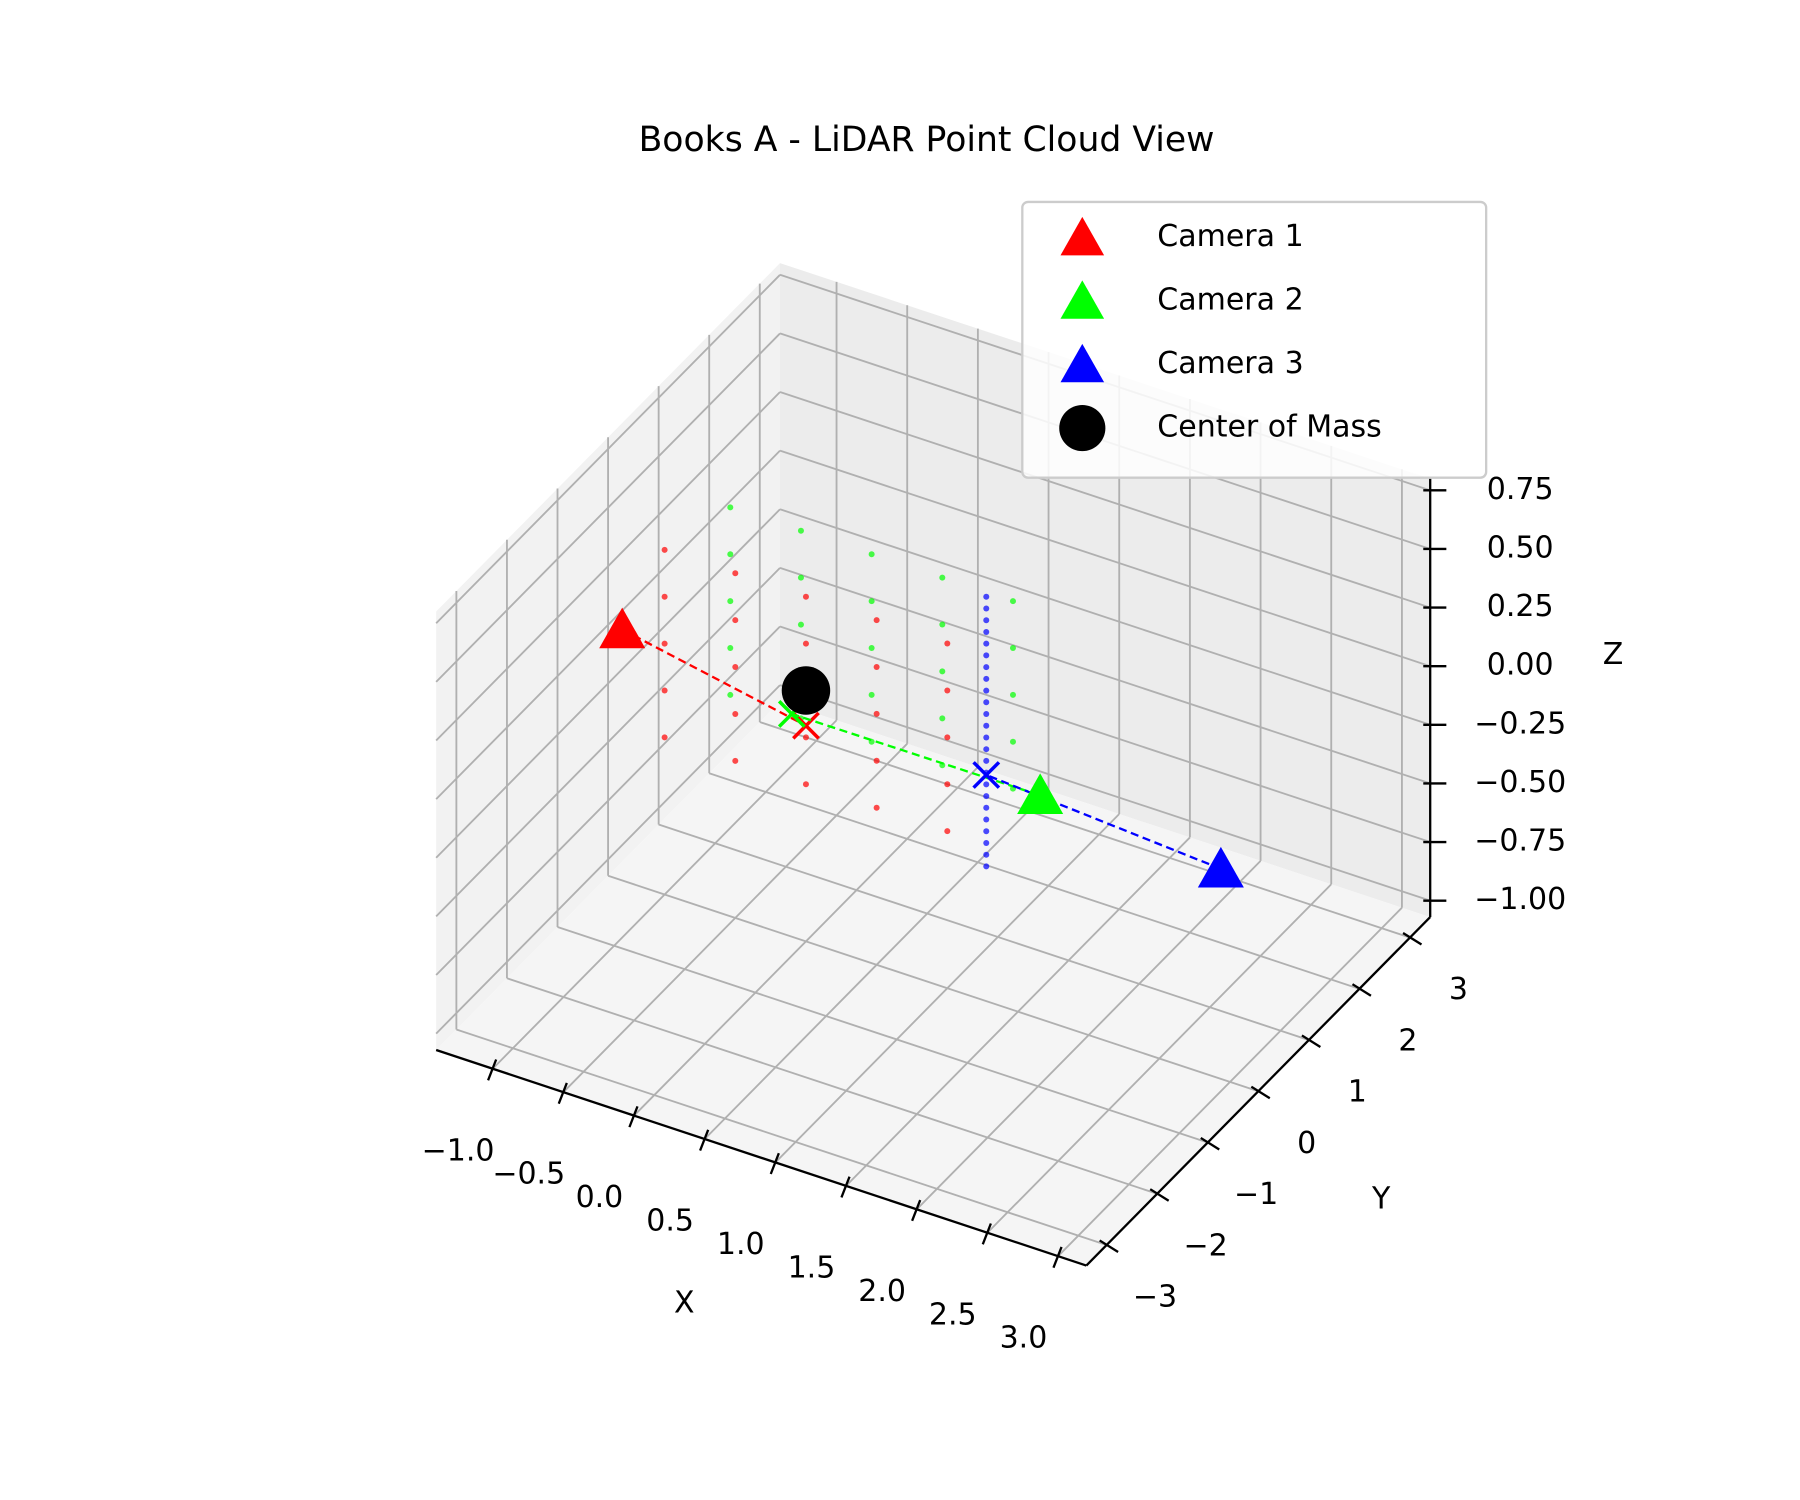 This screenshot has height=1500, width=1800. I want to click on legend-label: Center of Mass, so click(1269, 427).